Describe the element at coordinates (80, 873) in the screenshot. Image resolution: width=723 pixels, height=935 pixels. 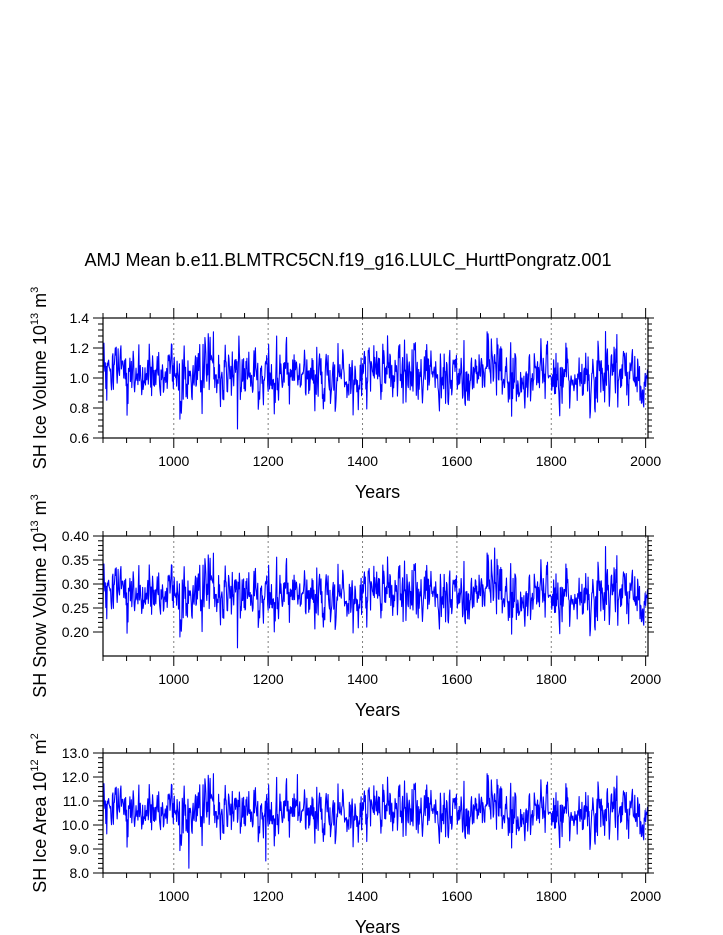
I see `y-tick-label: 8.0` at that location.